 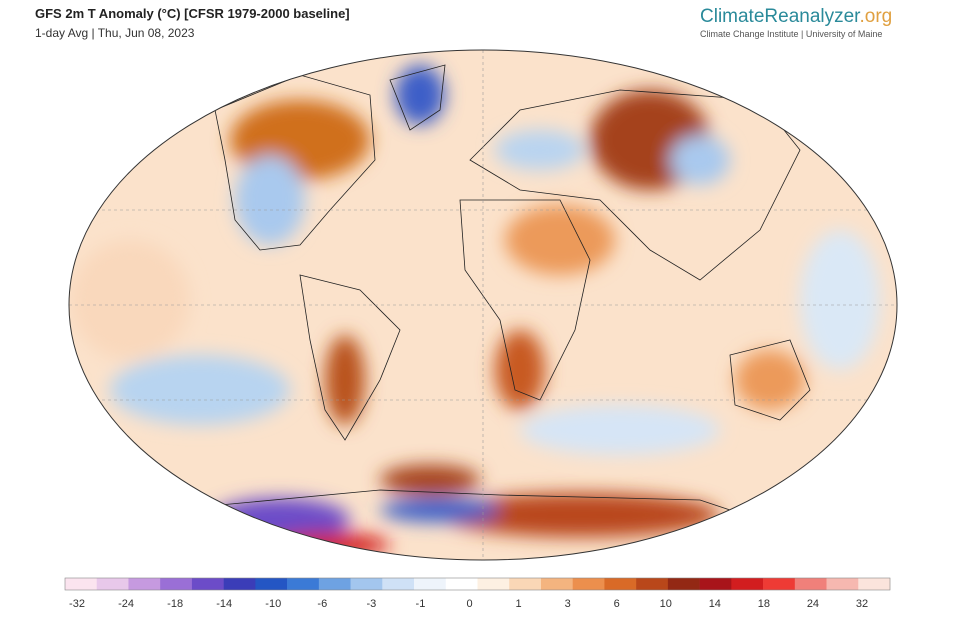 I want to click on logo-name-text: ClimateReanalyzer, so click(x=780, y=16).